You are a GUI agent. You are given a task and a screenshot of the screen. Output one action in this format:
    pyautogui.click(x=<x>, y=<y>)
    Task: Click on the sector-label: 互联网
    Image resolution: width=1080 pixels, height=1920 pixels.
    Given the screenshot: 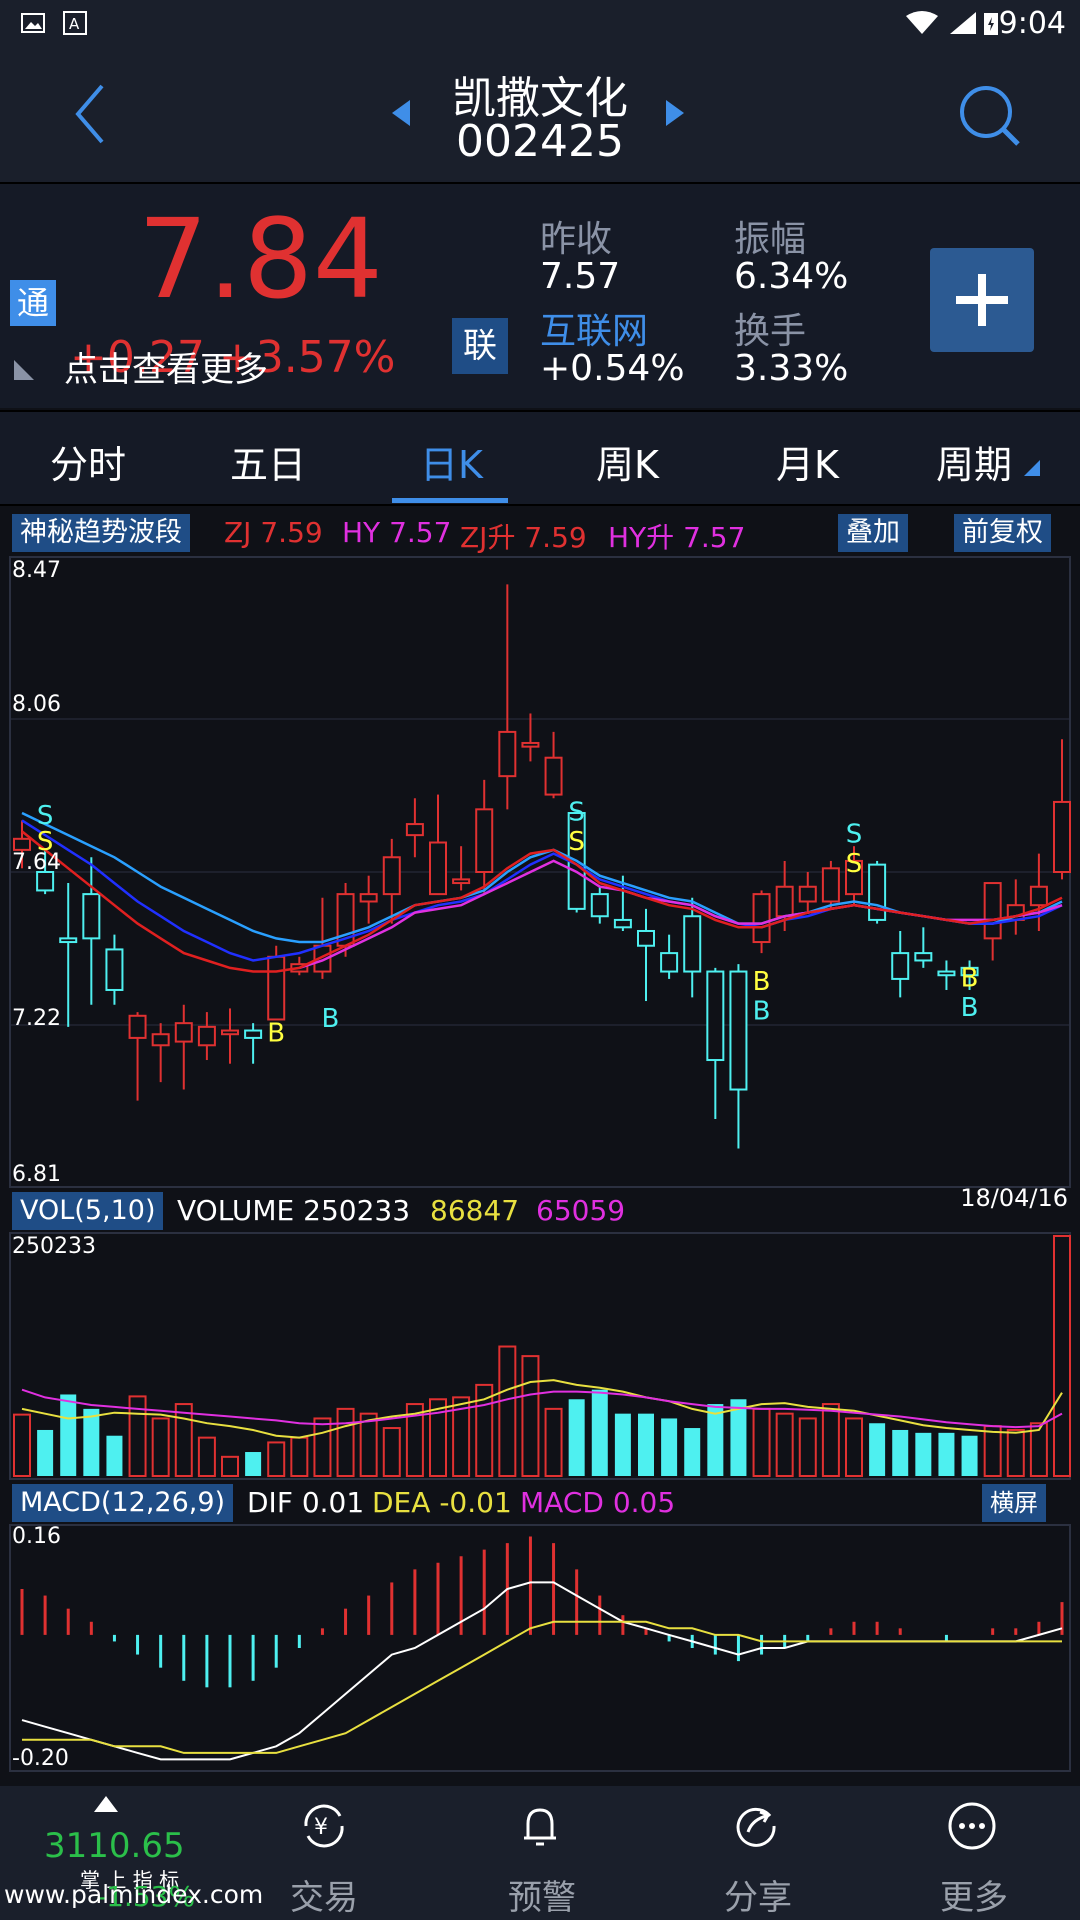 What is the action you would take?
    pyautogui.click(x=594, y=331)
    